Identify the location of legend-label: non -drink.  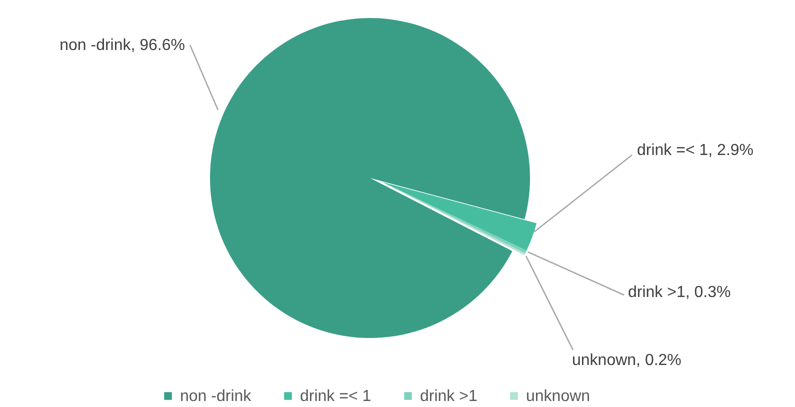
(216, 396).